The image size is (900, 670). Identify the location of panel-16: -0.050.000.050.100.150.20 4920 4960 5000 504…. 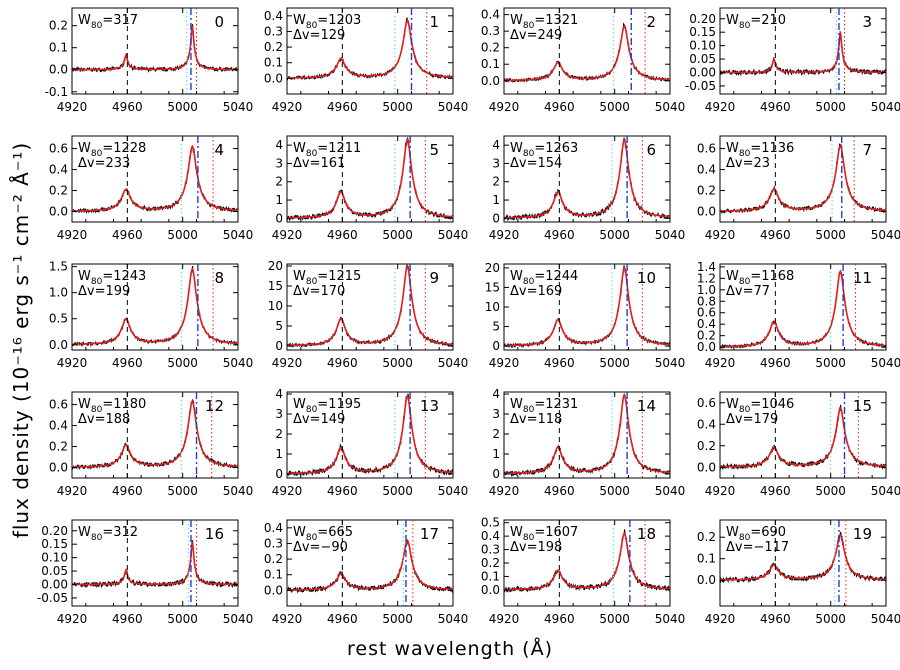
(145, 572).